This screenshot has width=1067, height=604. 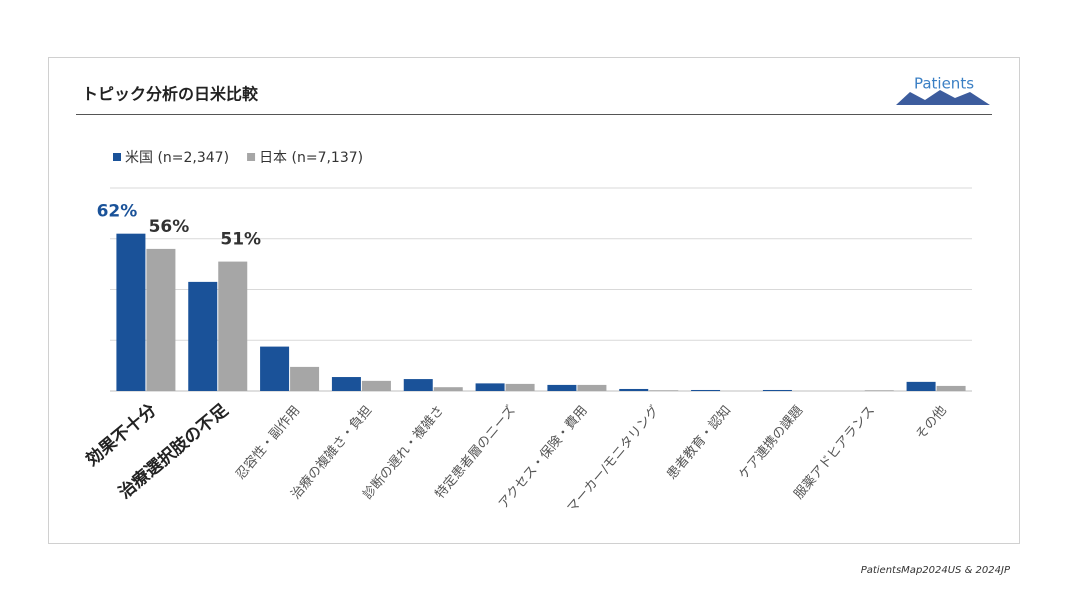 I want to click on logo-map, so click(x=943, y=97).